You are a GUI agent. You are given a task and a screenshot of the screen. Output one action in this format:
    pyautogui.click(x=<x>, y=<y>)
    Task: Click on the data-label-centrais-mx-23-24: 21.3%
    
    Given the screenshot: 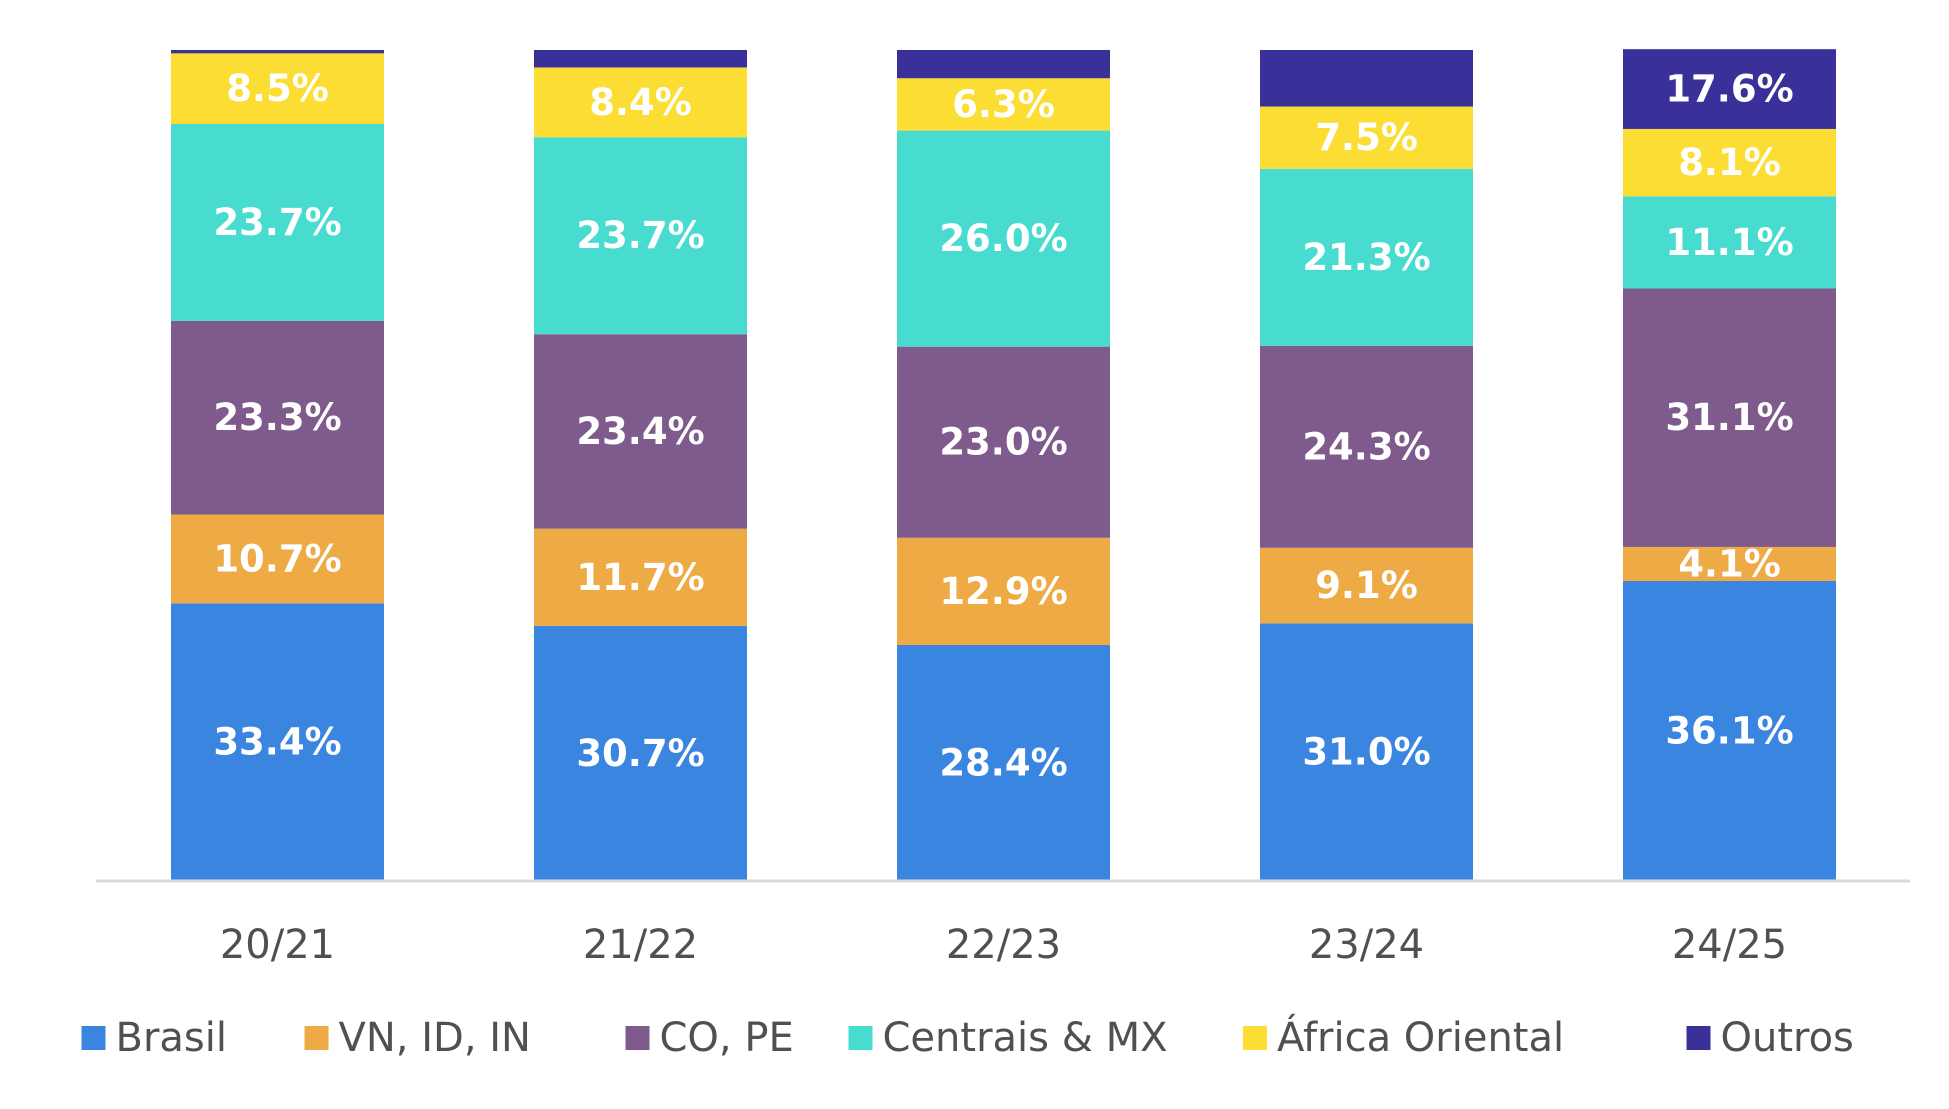 What is the action you would take?
    pyautogui.click(x=1366, y=257)
    